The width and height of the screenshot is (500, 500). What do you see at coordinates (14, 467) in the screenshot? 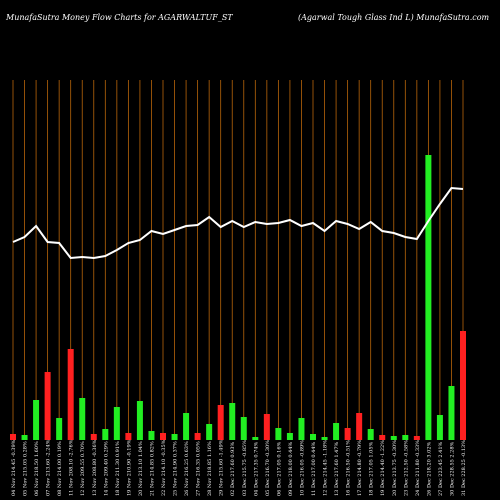
I see `x-tick-label: 04 Nov 214.45 -0.39%` at bounding box center [14, 467].